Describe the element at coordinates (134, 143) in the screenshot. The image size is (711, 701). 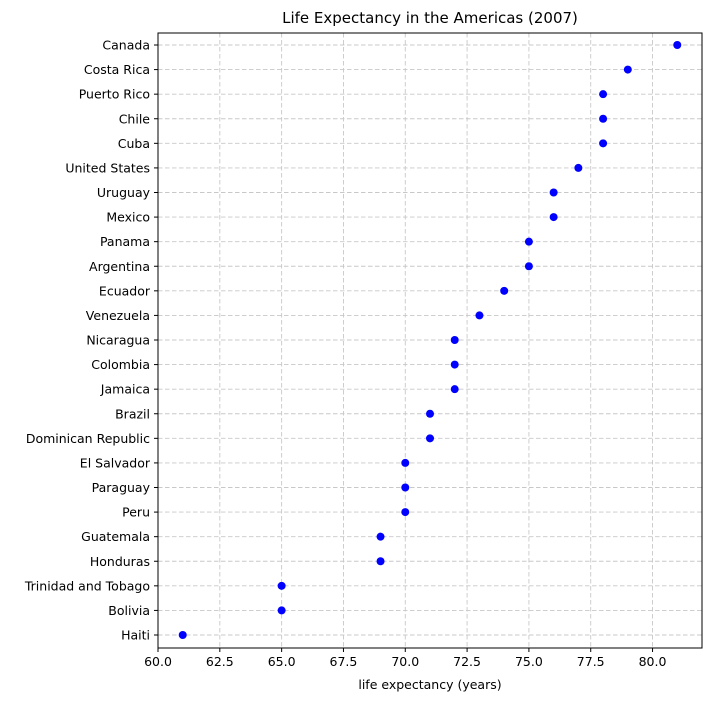
I see `y-tick-label: Cuba` at that location.